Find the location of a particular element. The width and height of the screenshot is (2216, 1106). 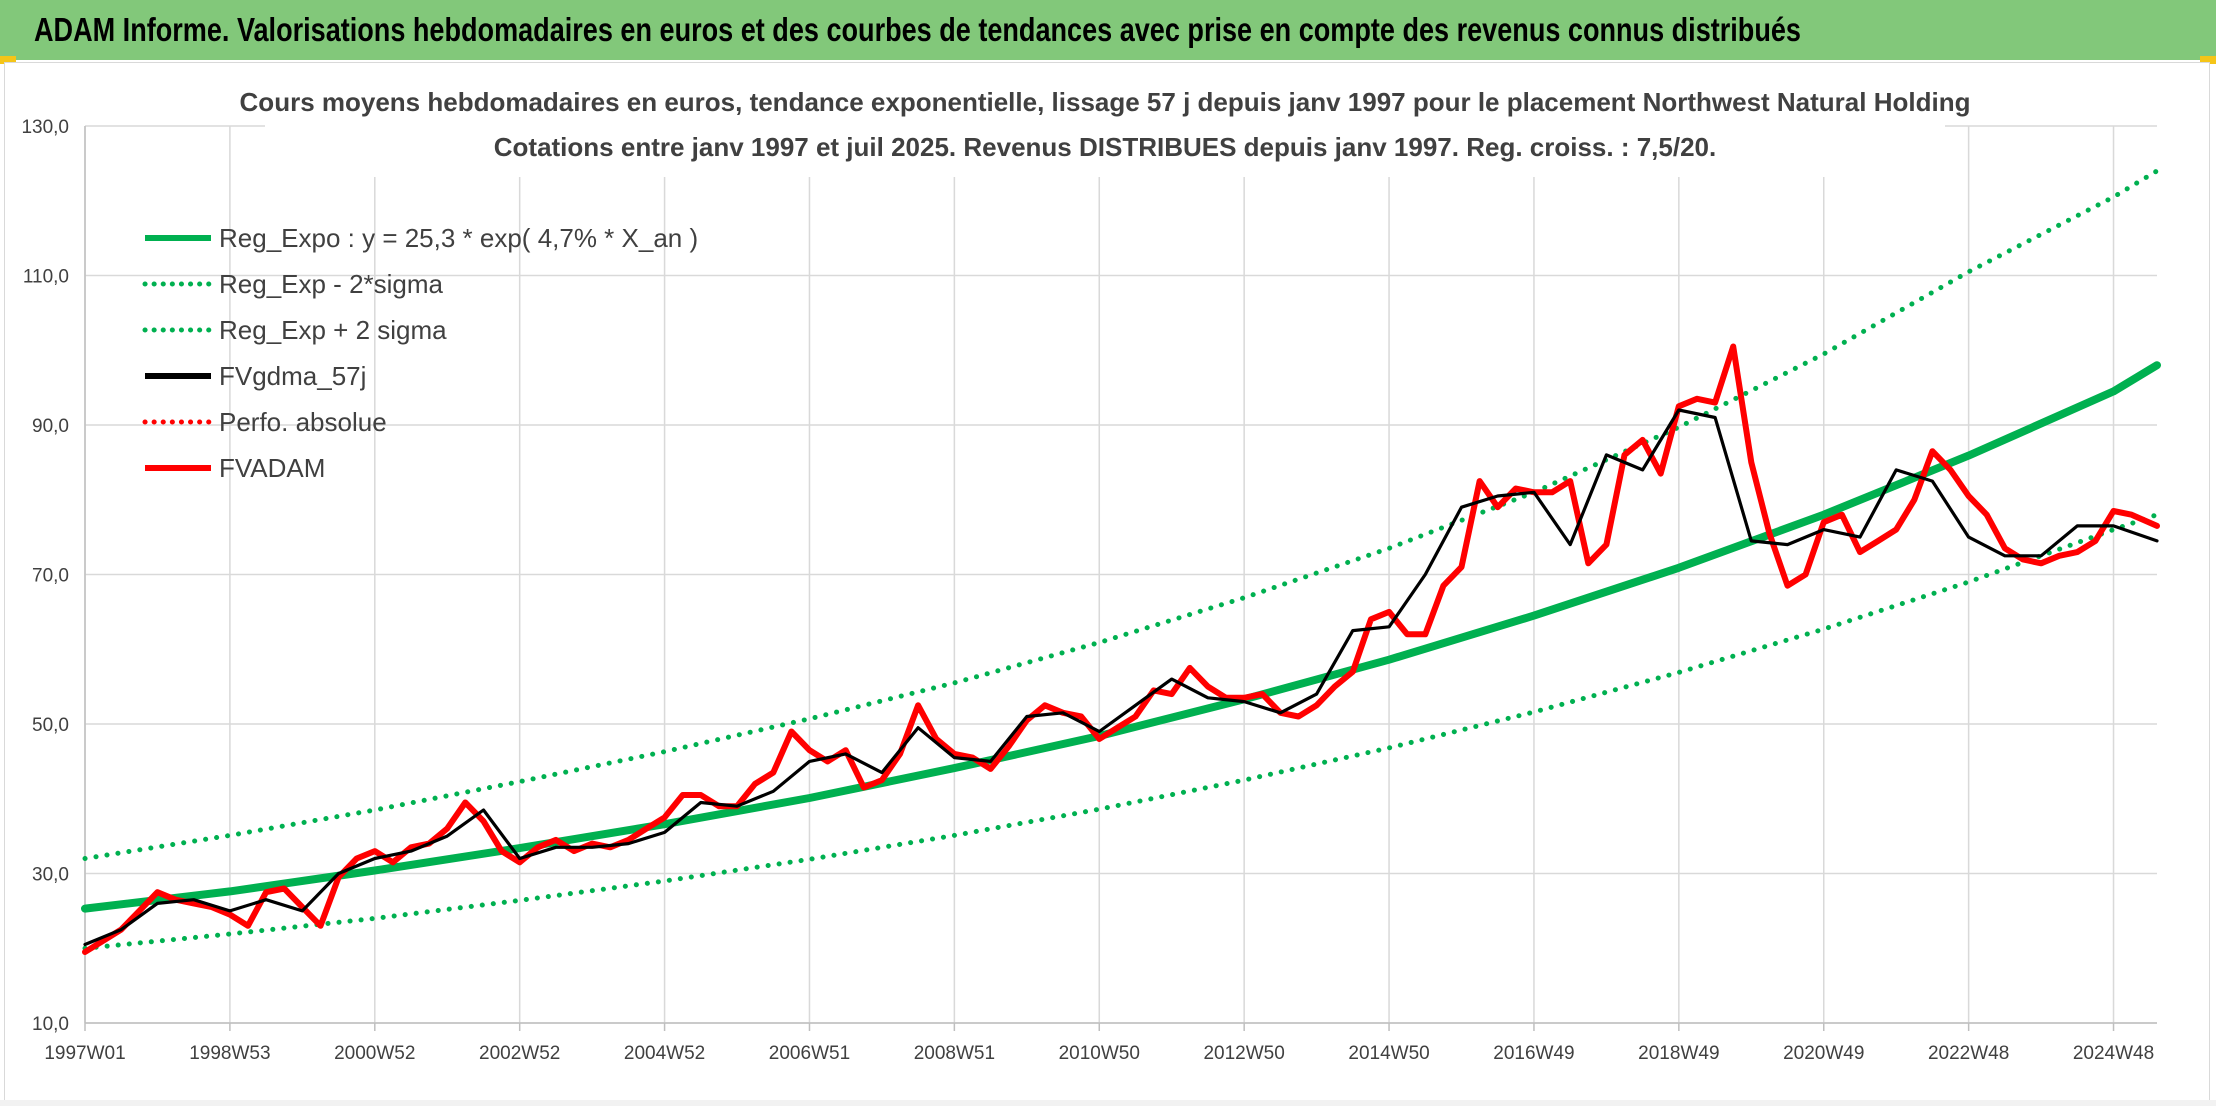

legend-label: FVgdma_57j is located at coordinates (292, 376).